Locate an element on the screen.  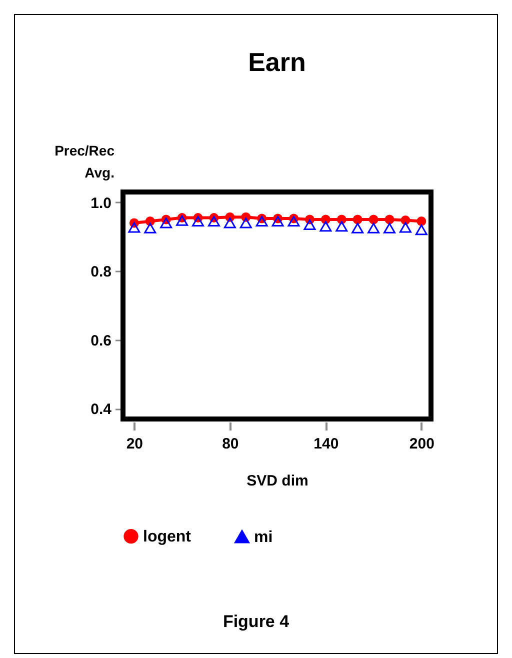
y-tick-label: 0.6 is located at coordinates (101, 341).